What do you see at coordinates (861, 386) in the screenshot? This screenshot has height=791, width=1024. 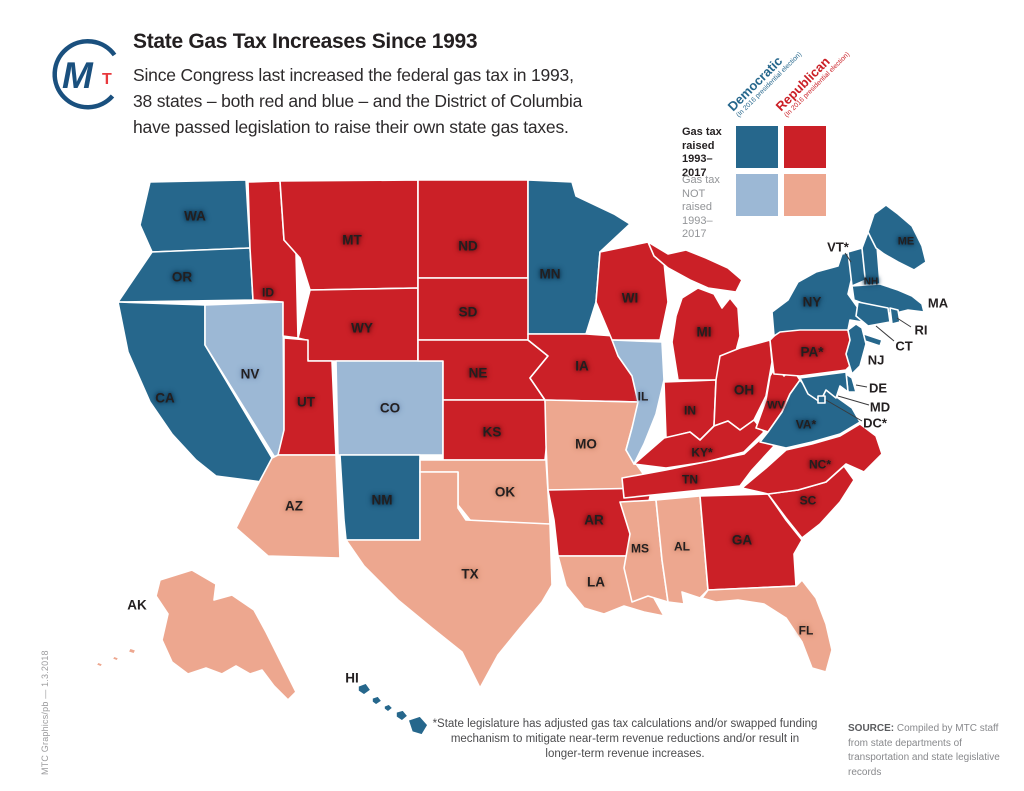 I see `pointer-line-DE` at bounding box center [861, 386].